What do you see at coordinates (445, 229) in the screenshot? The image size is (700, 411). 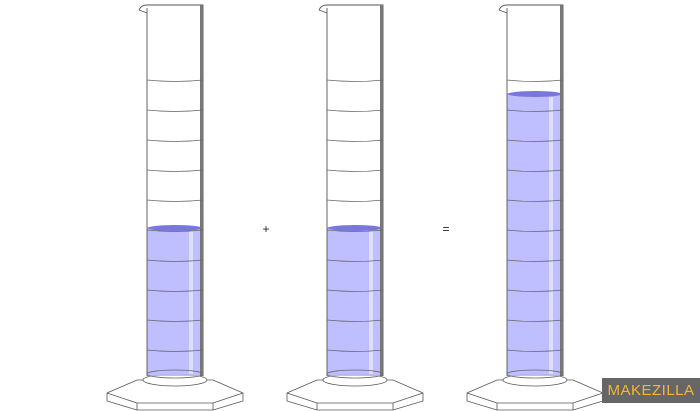 I see `equals-sign: =` at bounding box center [445, 229].